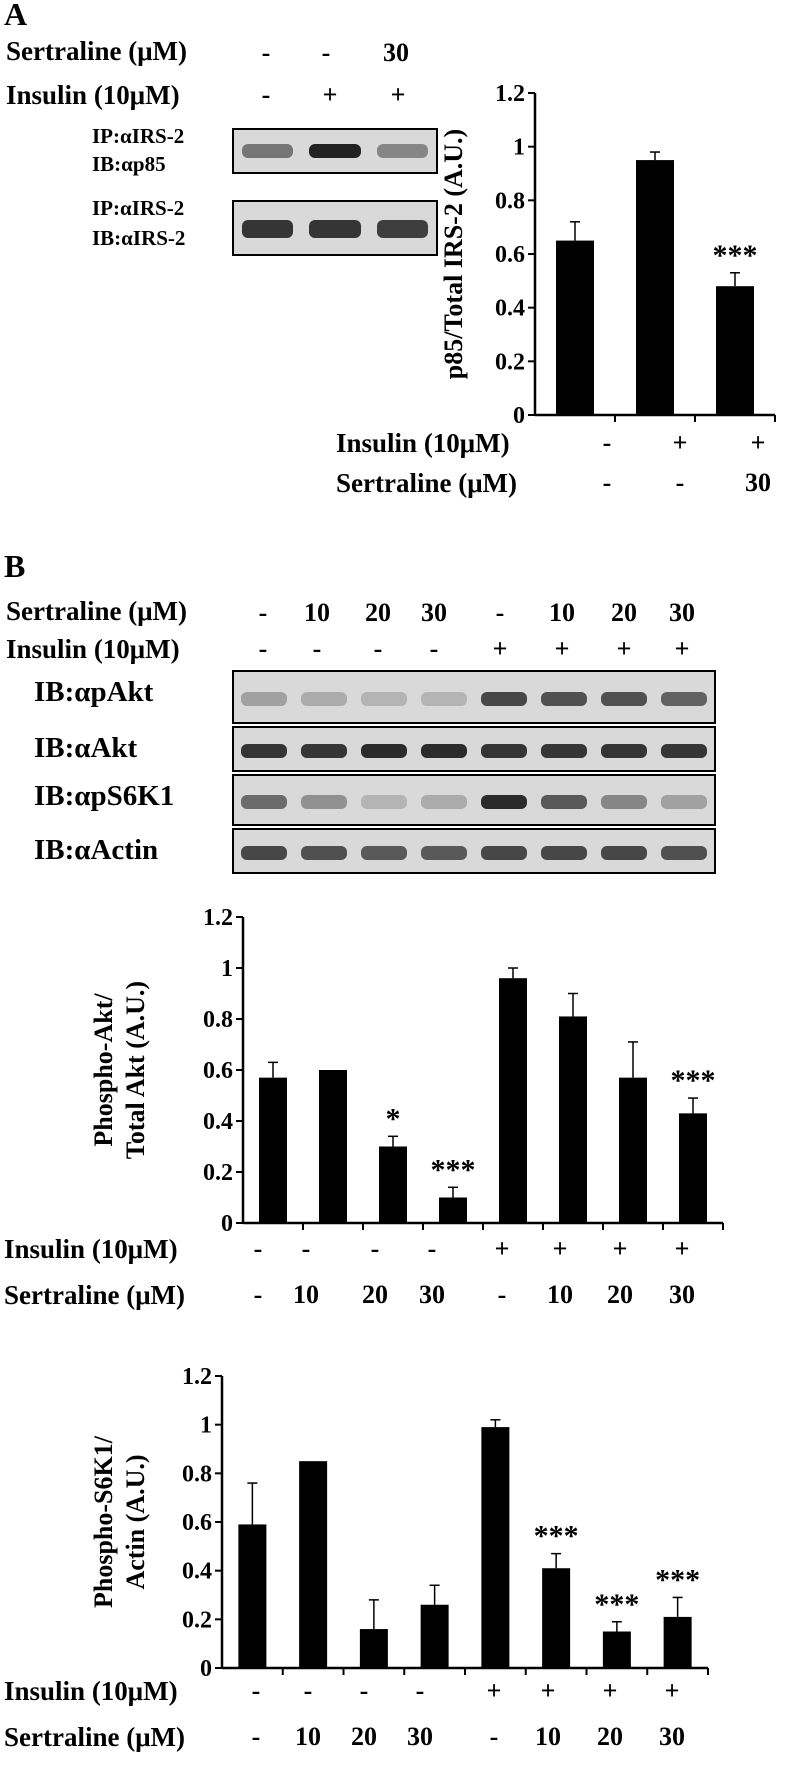 This screenshot has width=800, height=1766. What do you see at coordinates (93, 95) in the screenshot?
I see `panel-a-blot-insulin-label: Insulin (10μM)` at bounding box center [93, 95].